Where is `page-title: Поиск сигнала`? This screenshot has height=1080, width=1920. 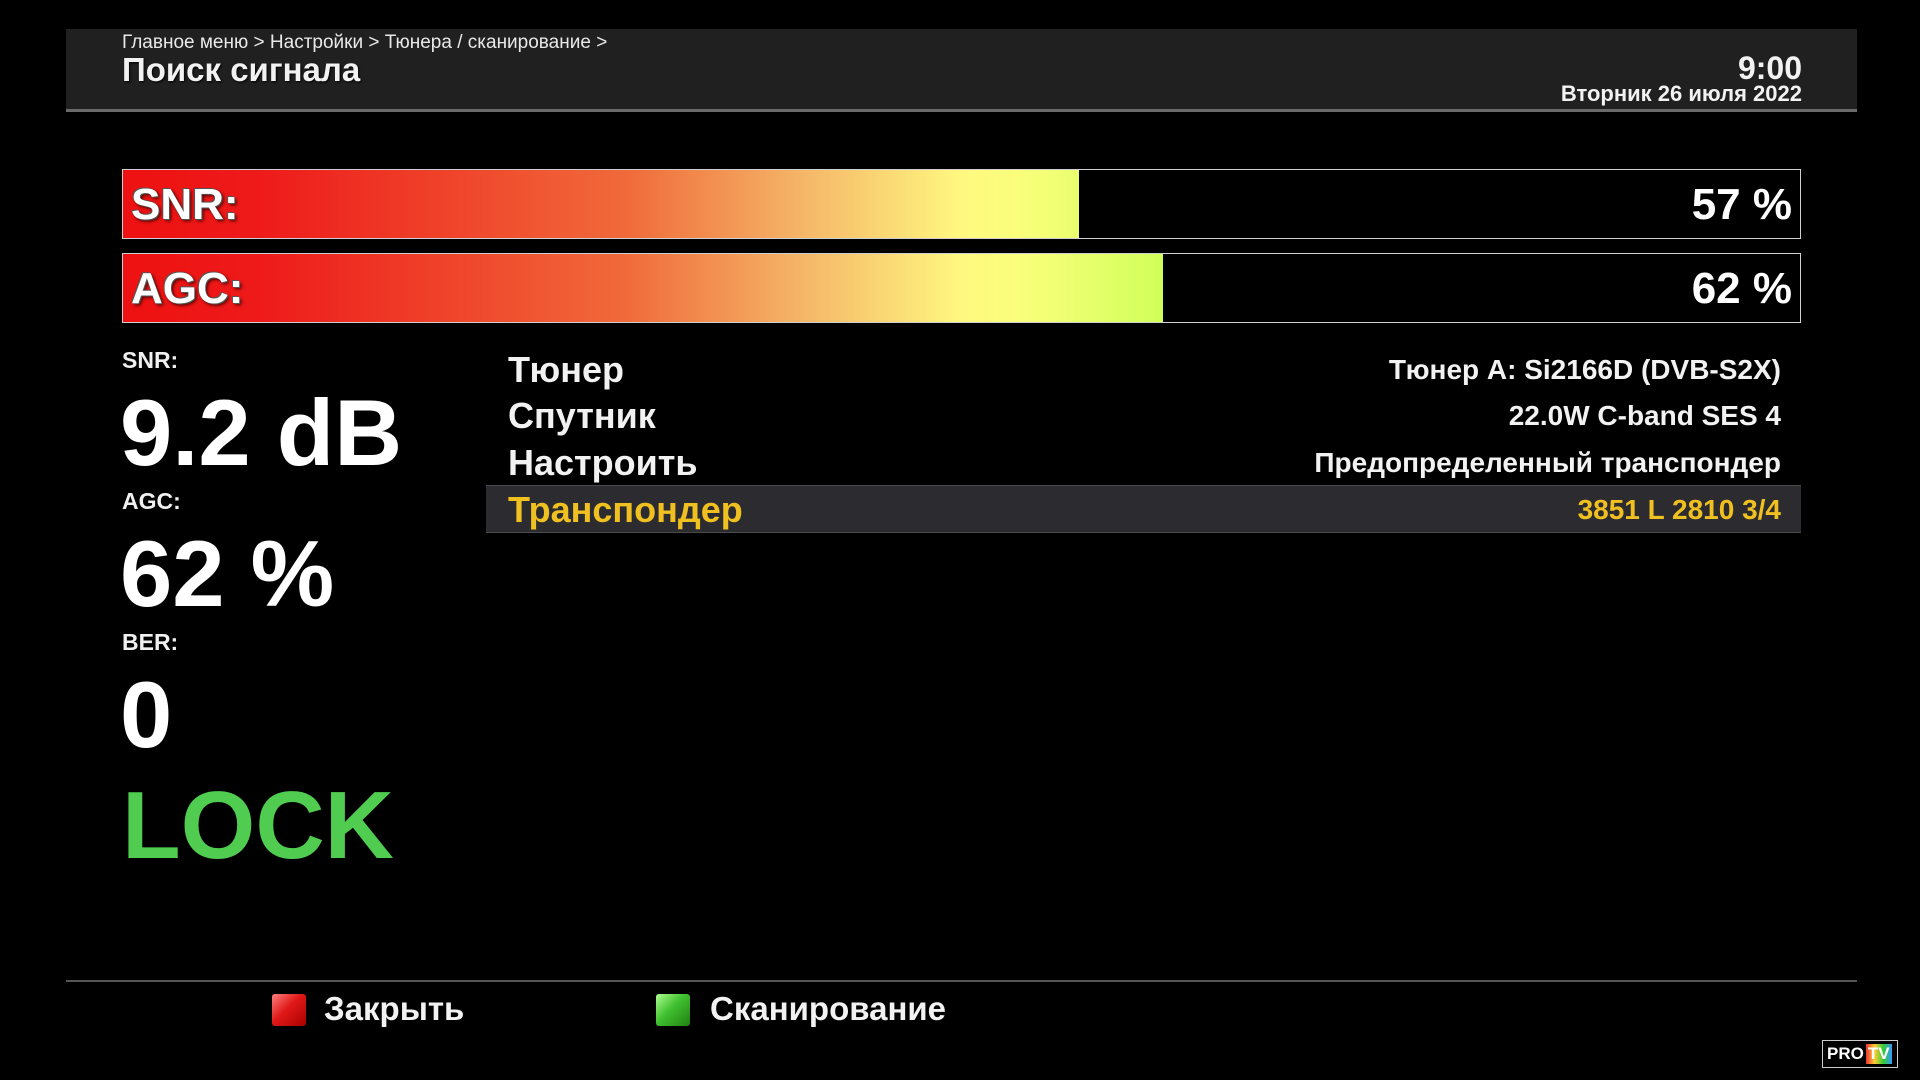
page-title: Поиск сигнала is located at coordinates (241, 69).